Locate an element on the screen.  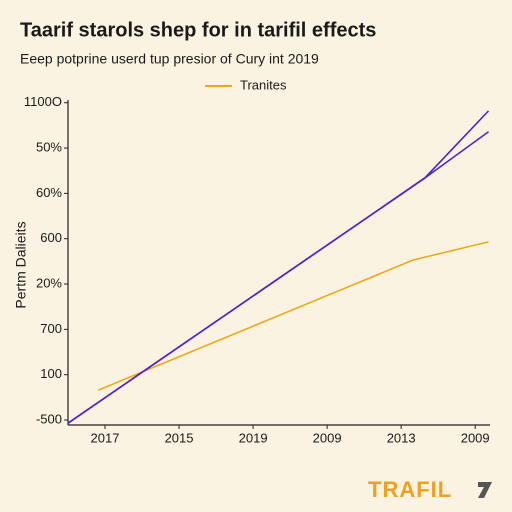
x-tick-label: 2017 is located at coordinates (105, 437).